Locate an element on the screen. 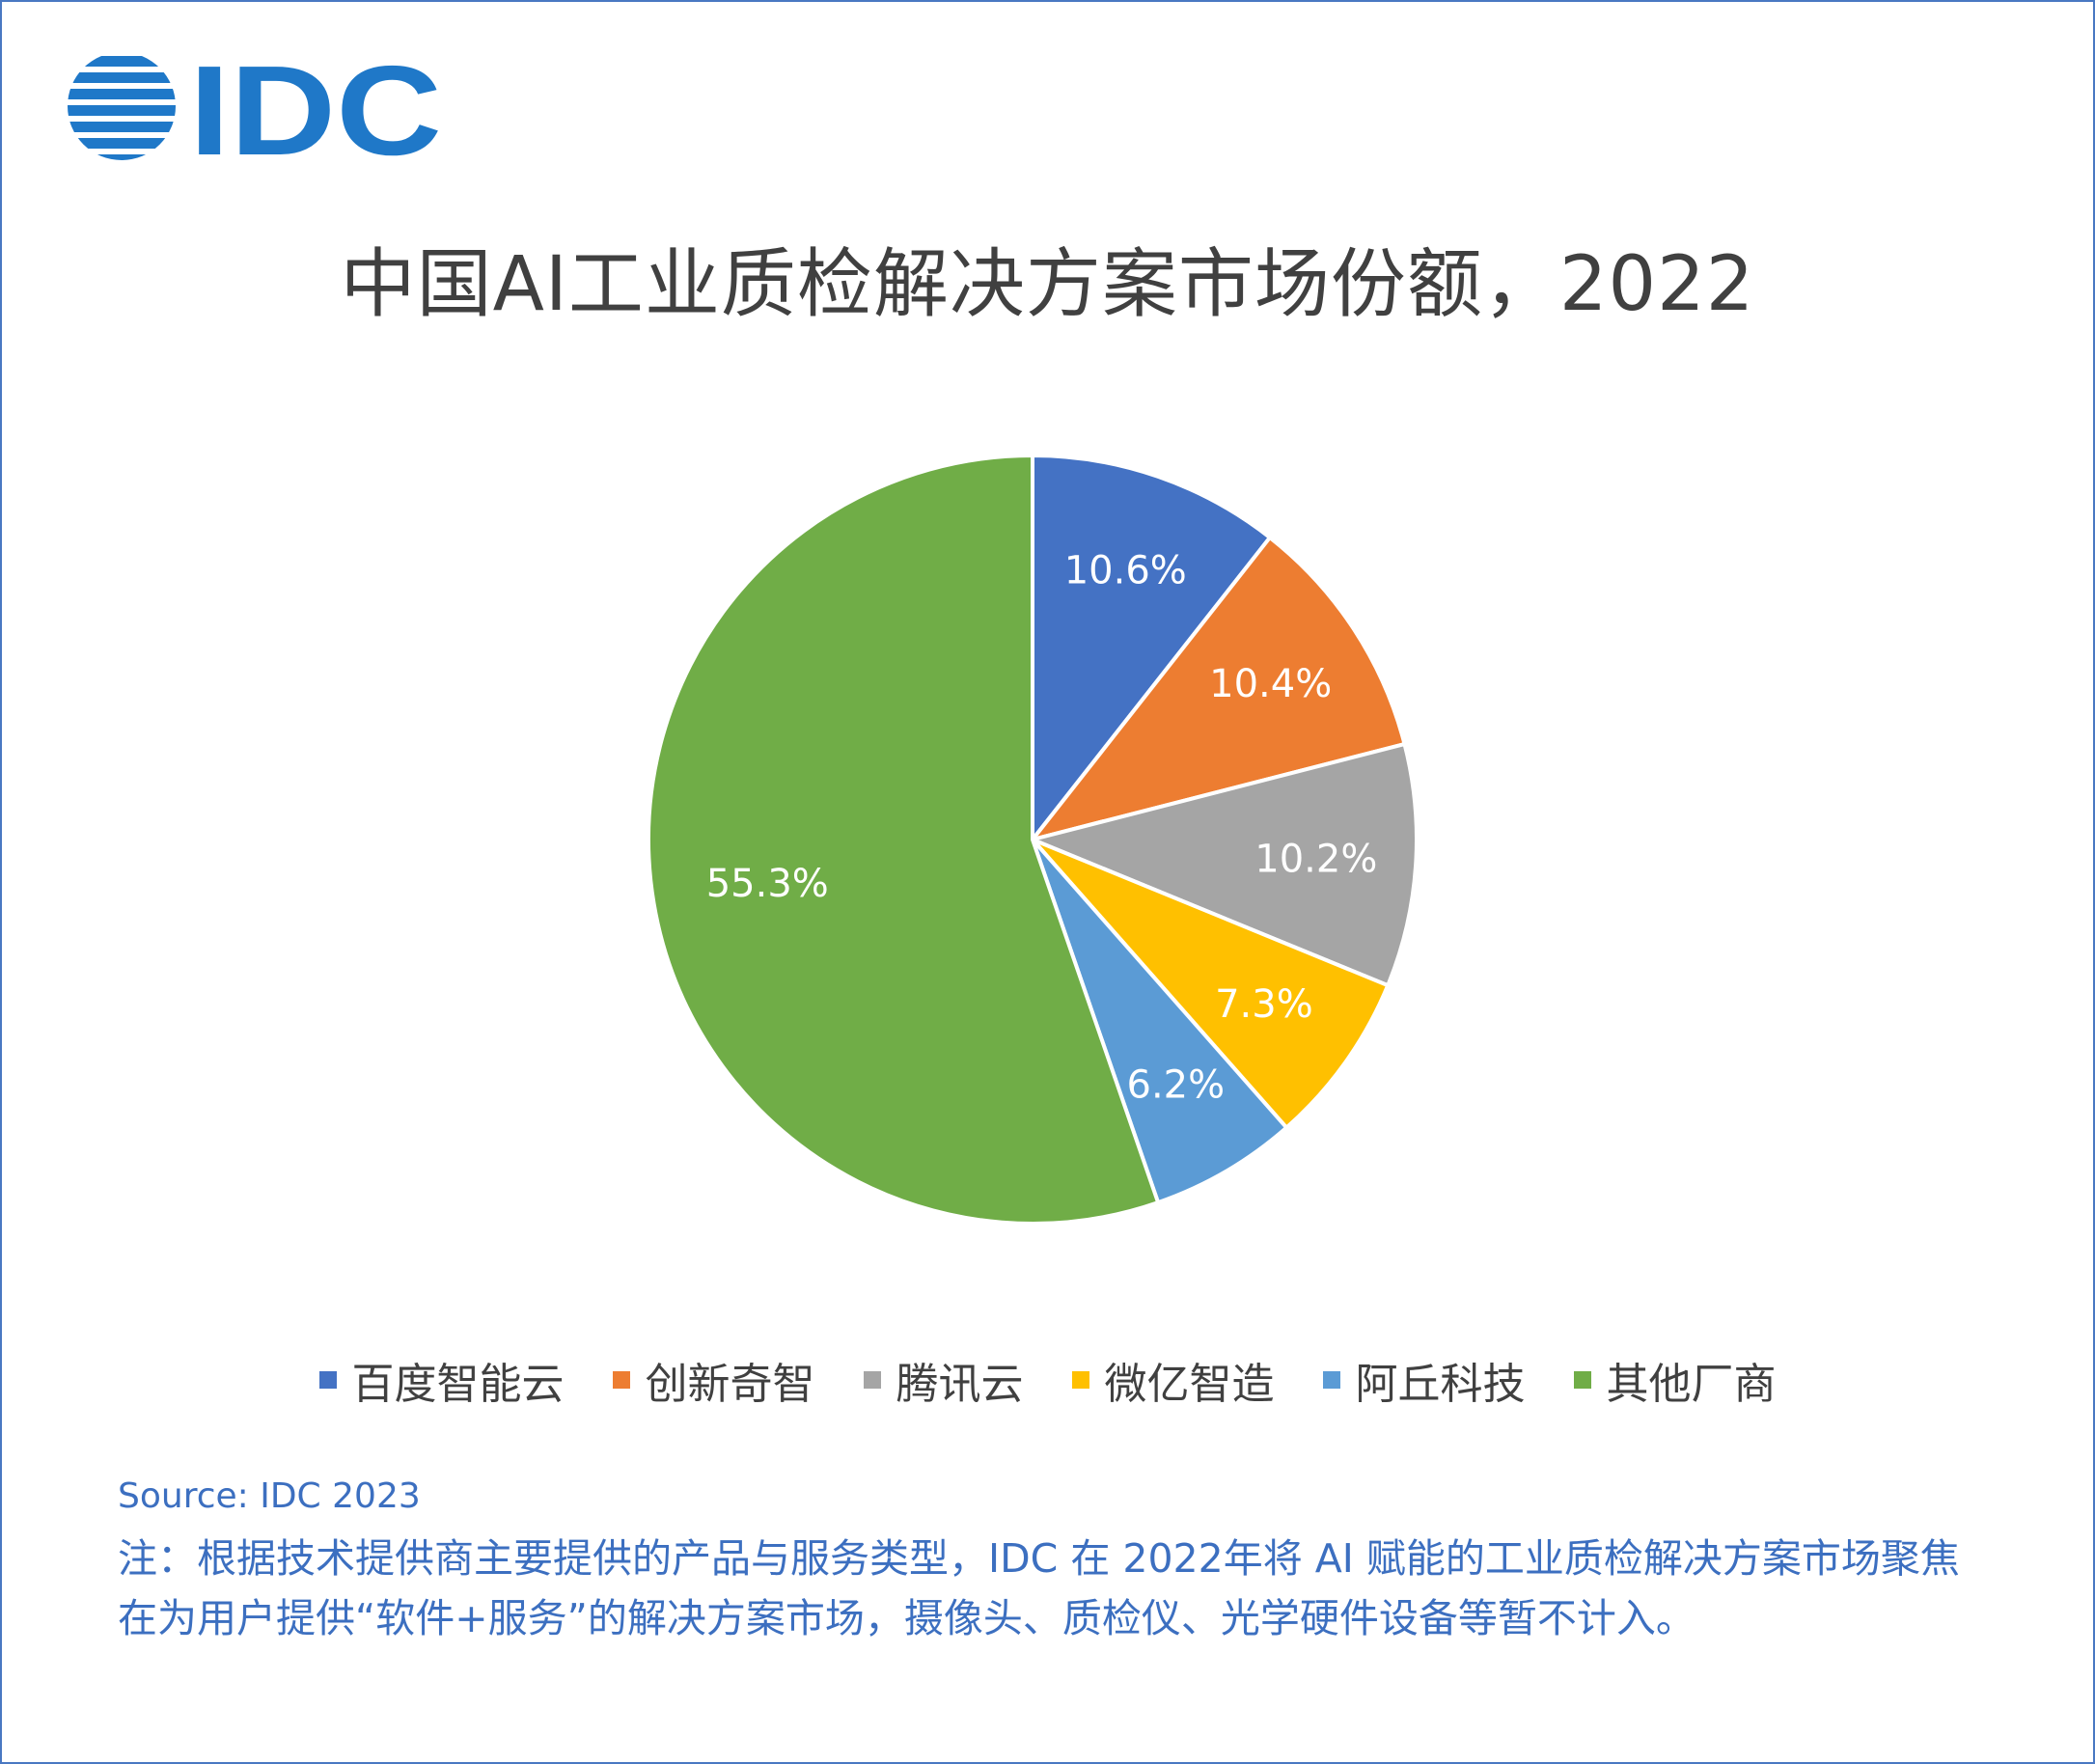 The image size is (2095, 1764). legend-item-3: 腾讯云 is located at coordinates (943, 1380).